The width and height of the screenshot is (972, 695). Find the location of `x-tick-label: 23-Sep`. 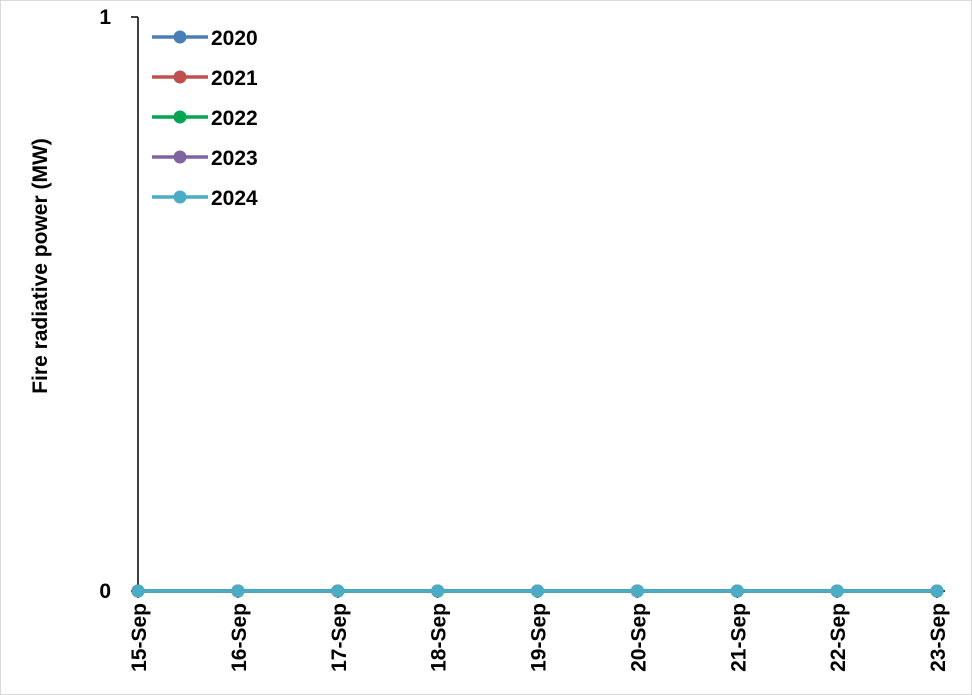

x-tick-label: 23-Sep is located at coordinates (938, 637).